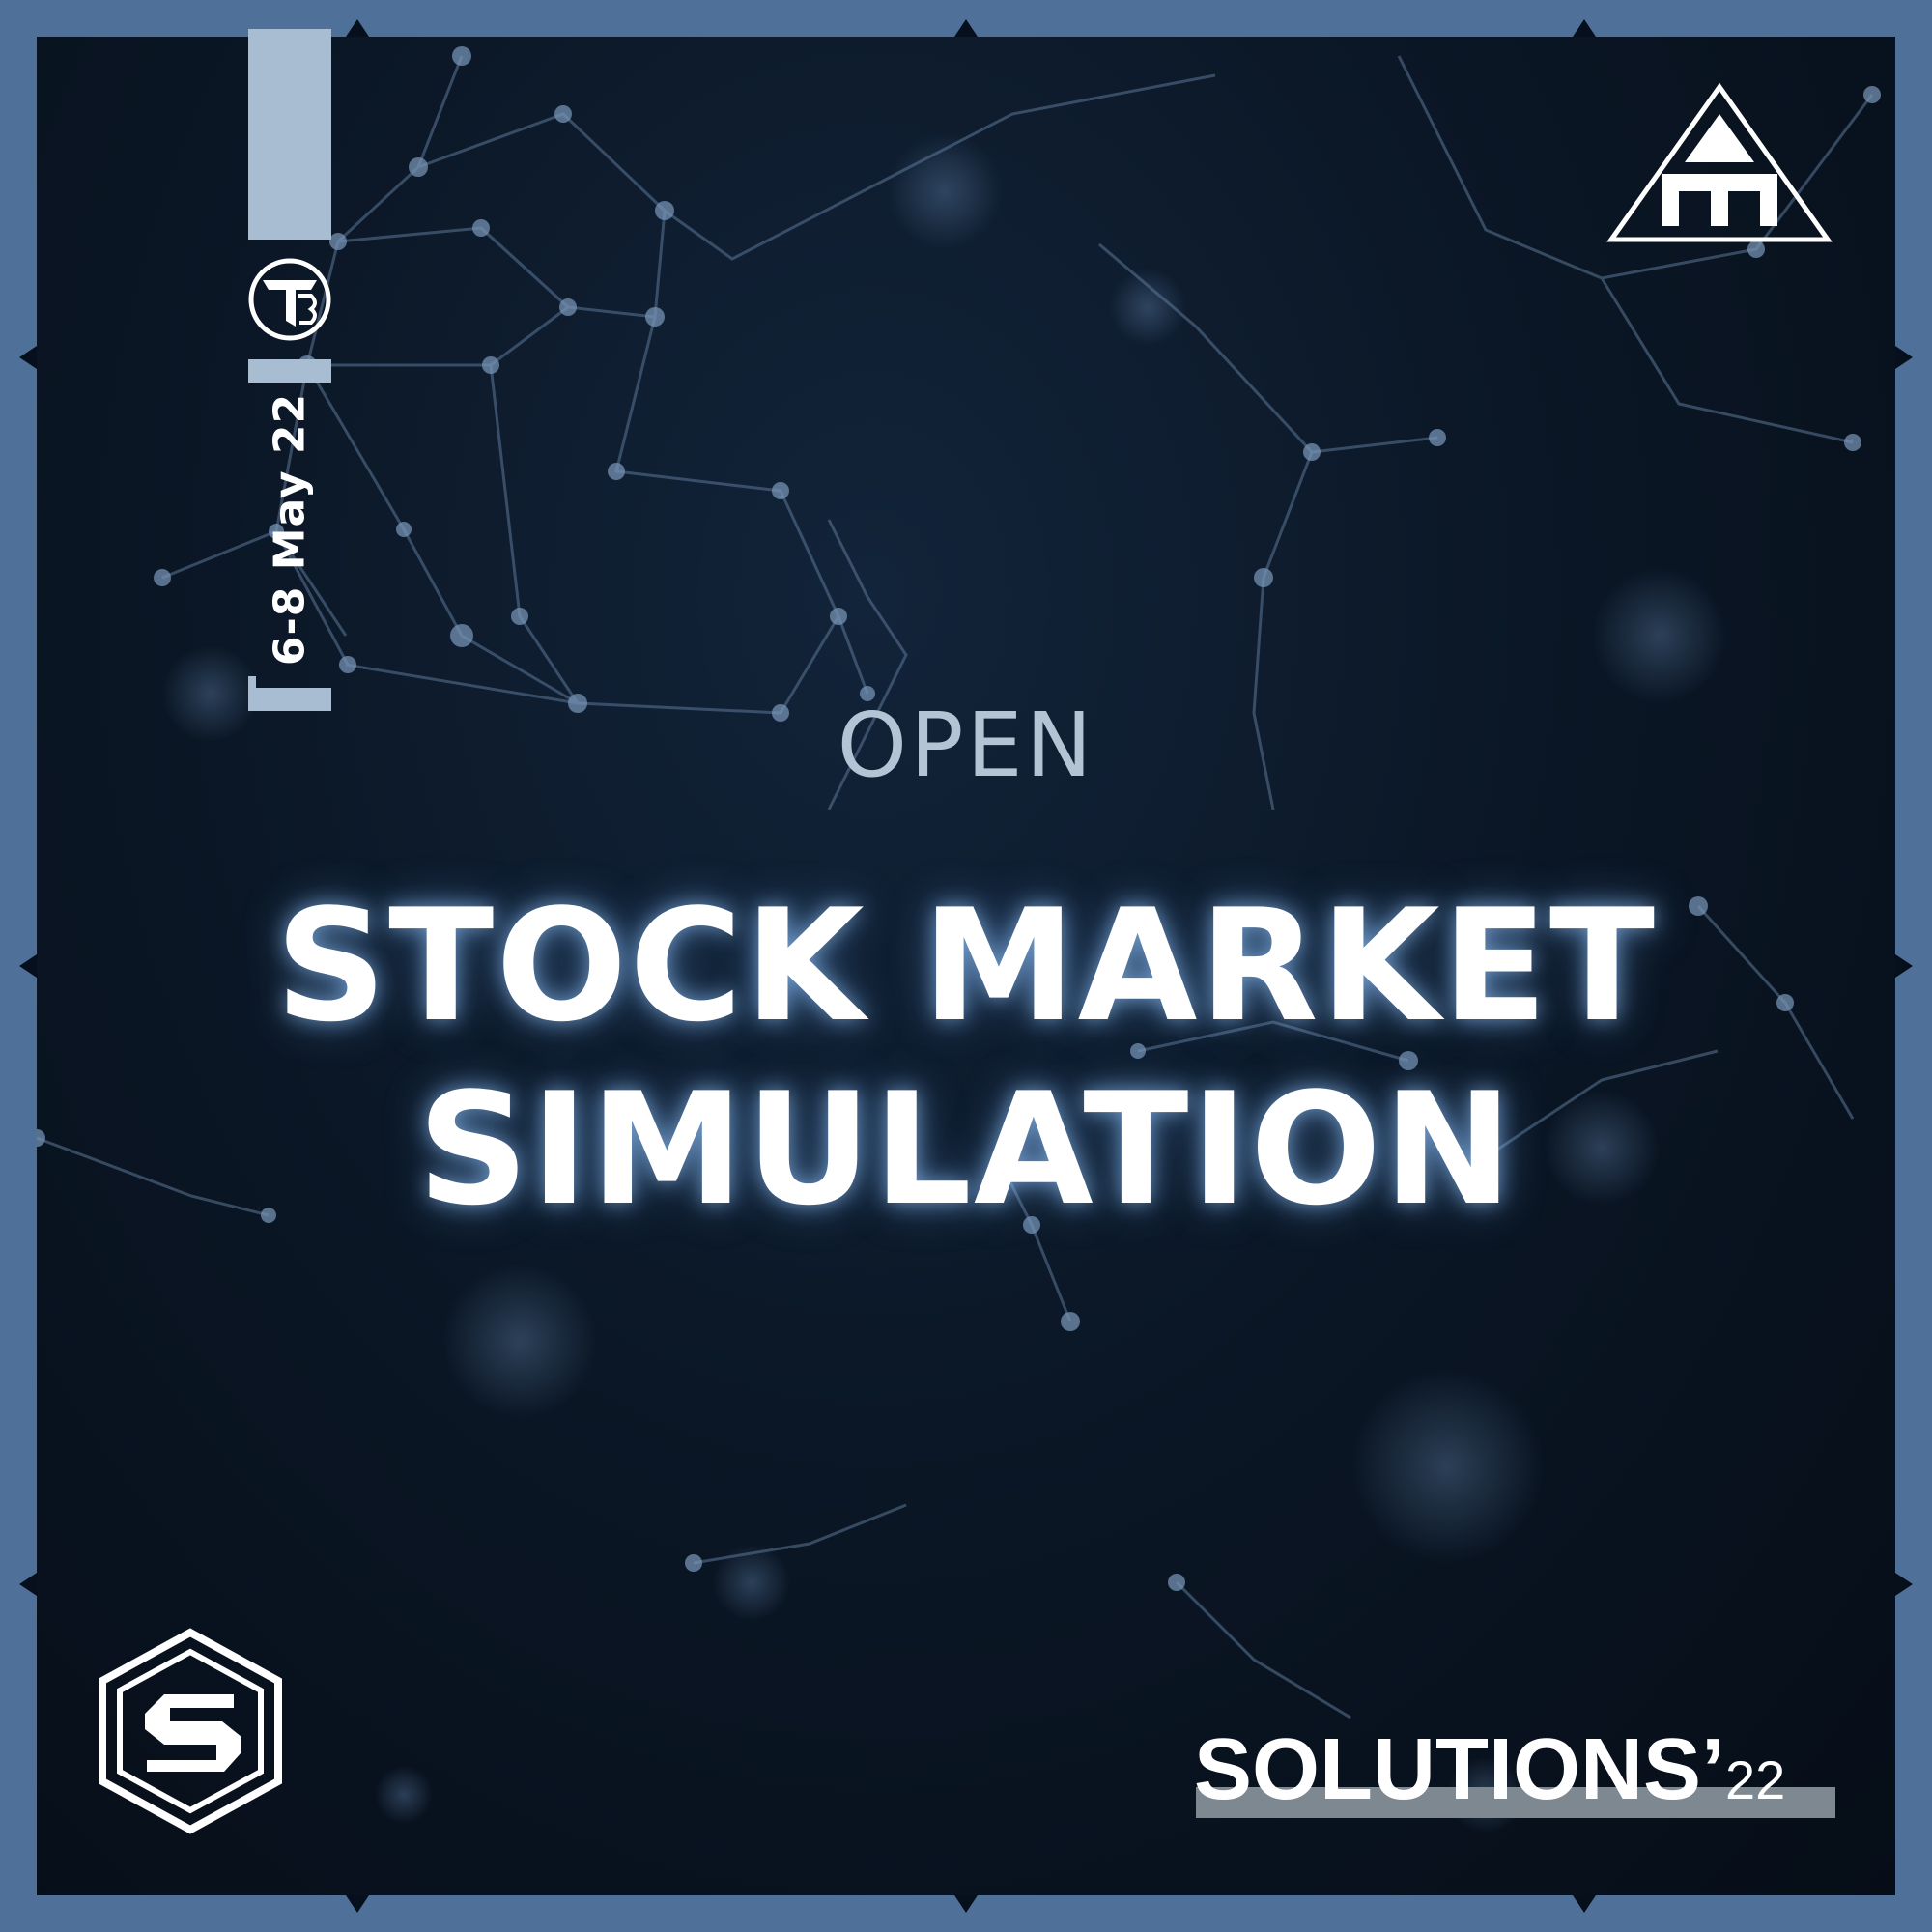 This screenshot has height=1932, width=1932. What do you see at coordinates (1460, 1769) in the screenshot?
I see `brand-main: SOLUTIONS’` at bounding box center [1460, 1769].